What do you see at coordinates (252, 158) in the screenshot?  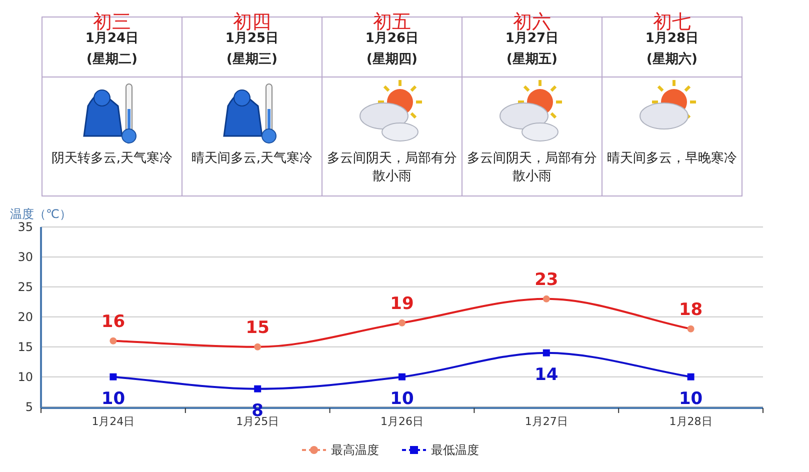 I see `text: 晴天间多云,天气寒冷` at bounding box center [252, 158].